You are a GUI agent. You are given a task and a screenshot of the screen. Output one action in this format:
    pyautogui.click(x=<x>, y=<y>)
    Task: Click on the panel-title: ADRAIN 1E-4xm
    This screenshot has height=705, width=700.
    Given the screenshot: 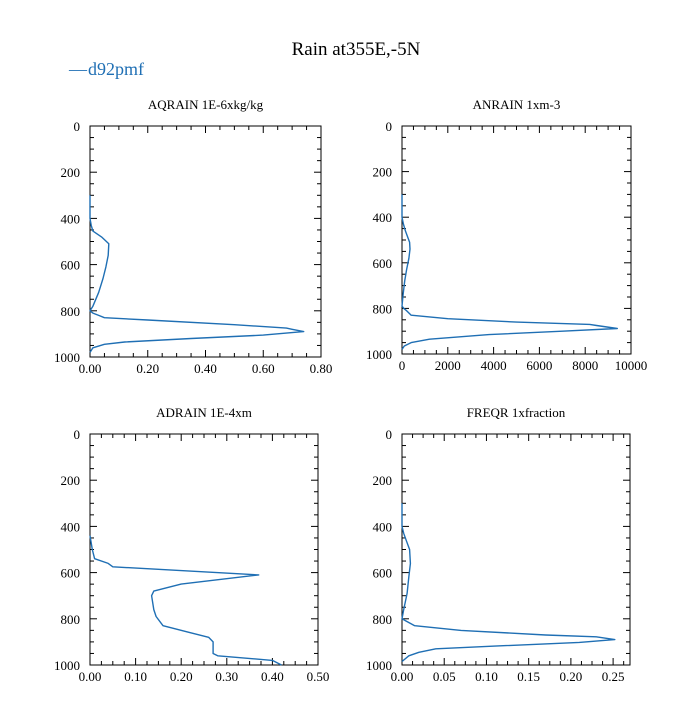 What is the action you would take?
    pyautogui.click(x=204, y=412)
    